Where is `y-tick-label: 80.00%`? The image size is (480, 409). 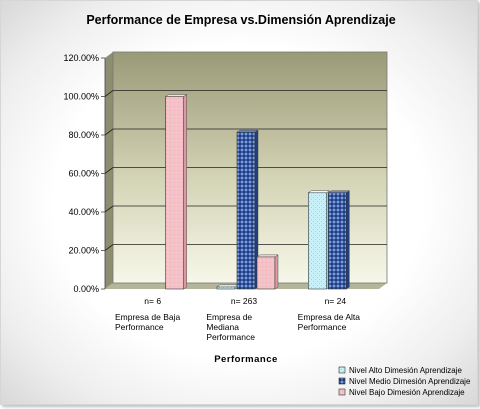 y-tick-label: 80.00% is located at coordinates (83, 135).